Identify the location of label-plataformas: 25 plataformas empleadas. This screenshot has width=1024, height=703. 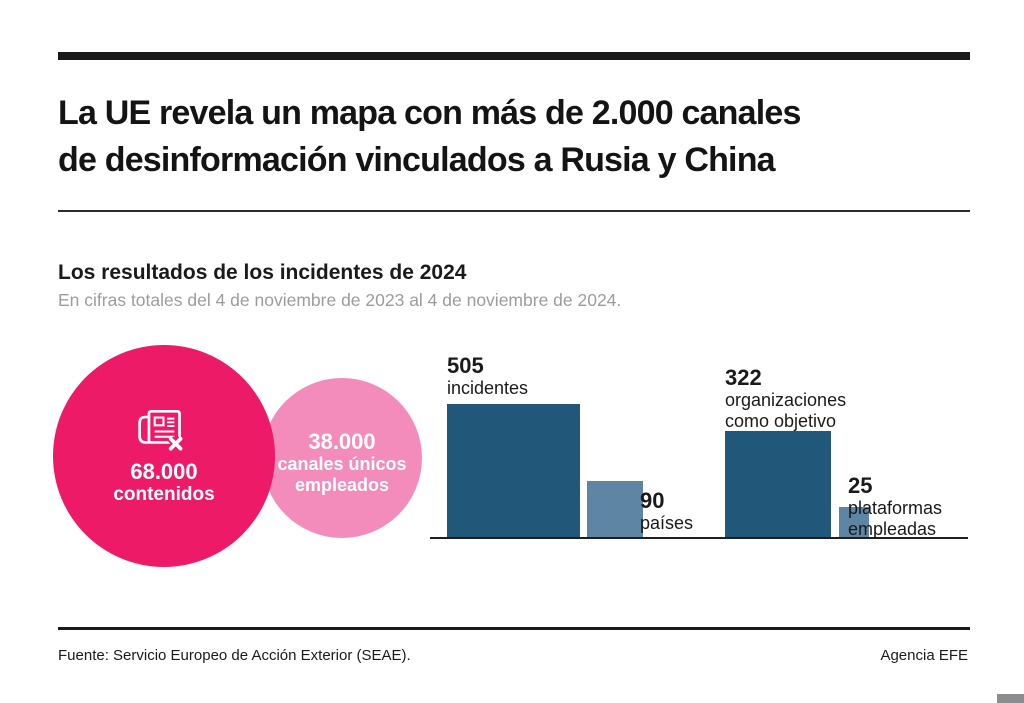
(902, 507).